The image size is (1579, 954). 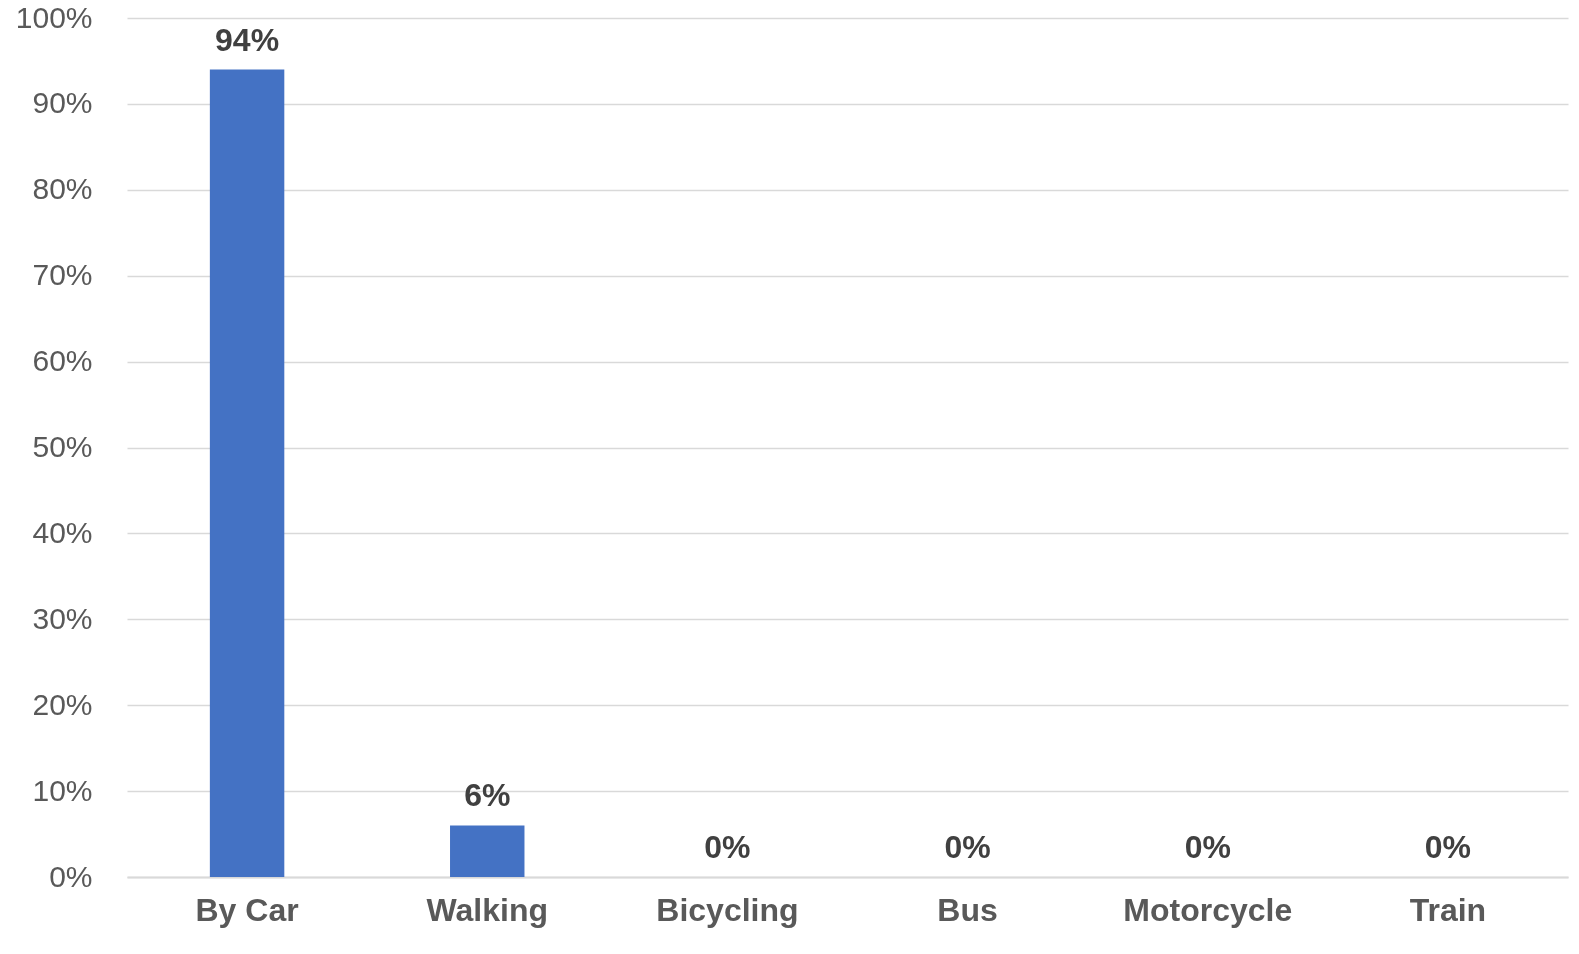 I want to click on y-tick-label: 40%, so click(x=62, y=532).